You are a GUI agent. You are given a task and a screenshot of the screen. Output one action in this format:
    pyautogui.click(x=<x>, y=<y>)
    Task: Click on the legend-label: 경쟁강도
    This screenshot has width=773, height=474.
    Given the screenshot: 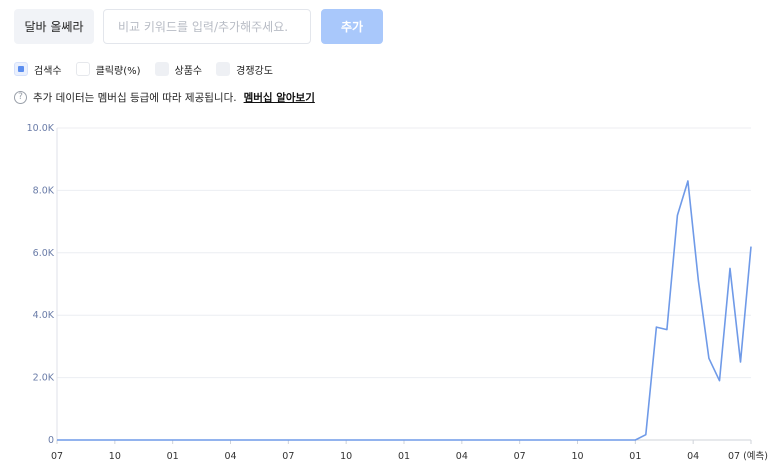 What is the action you would take?
    pyautogui.click(x=254, y=71)
    